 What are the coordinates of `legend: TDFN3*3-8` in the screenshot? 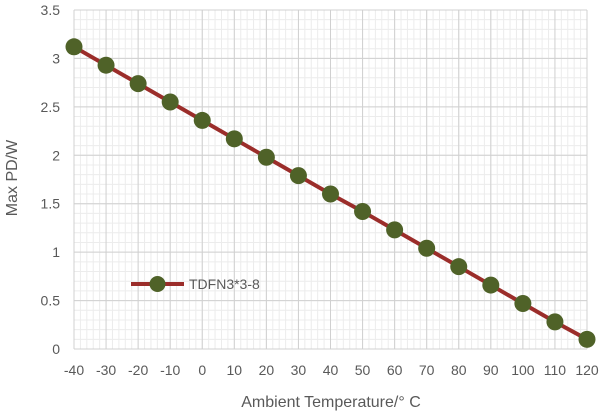 It's located at (195, 284).